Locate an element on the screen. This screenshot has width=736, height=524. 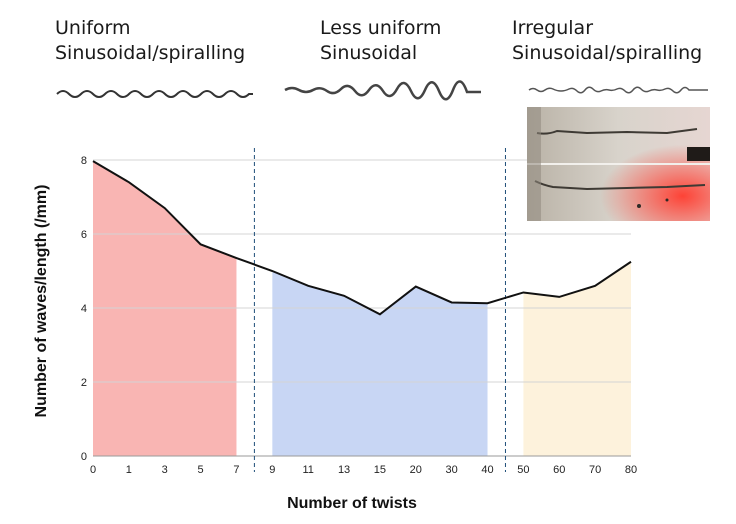
x-tick-label: 9 is located at coordinates (272, 470).